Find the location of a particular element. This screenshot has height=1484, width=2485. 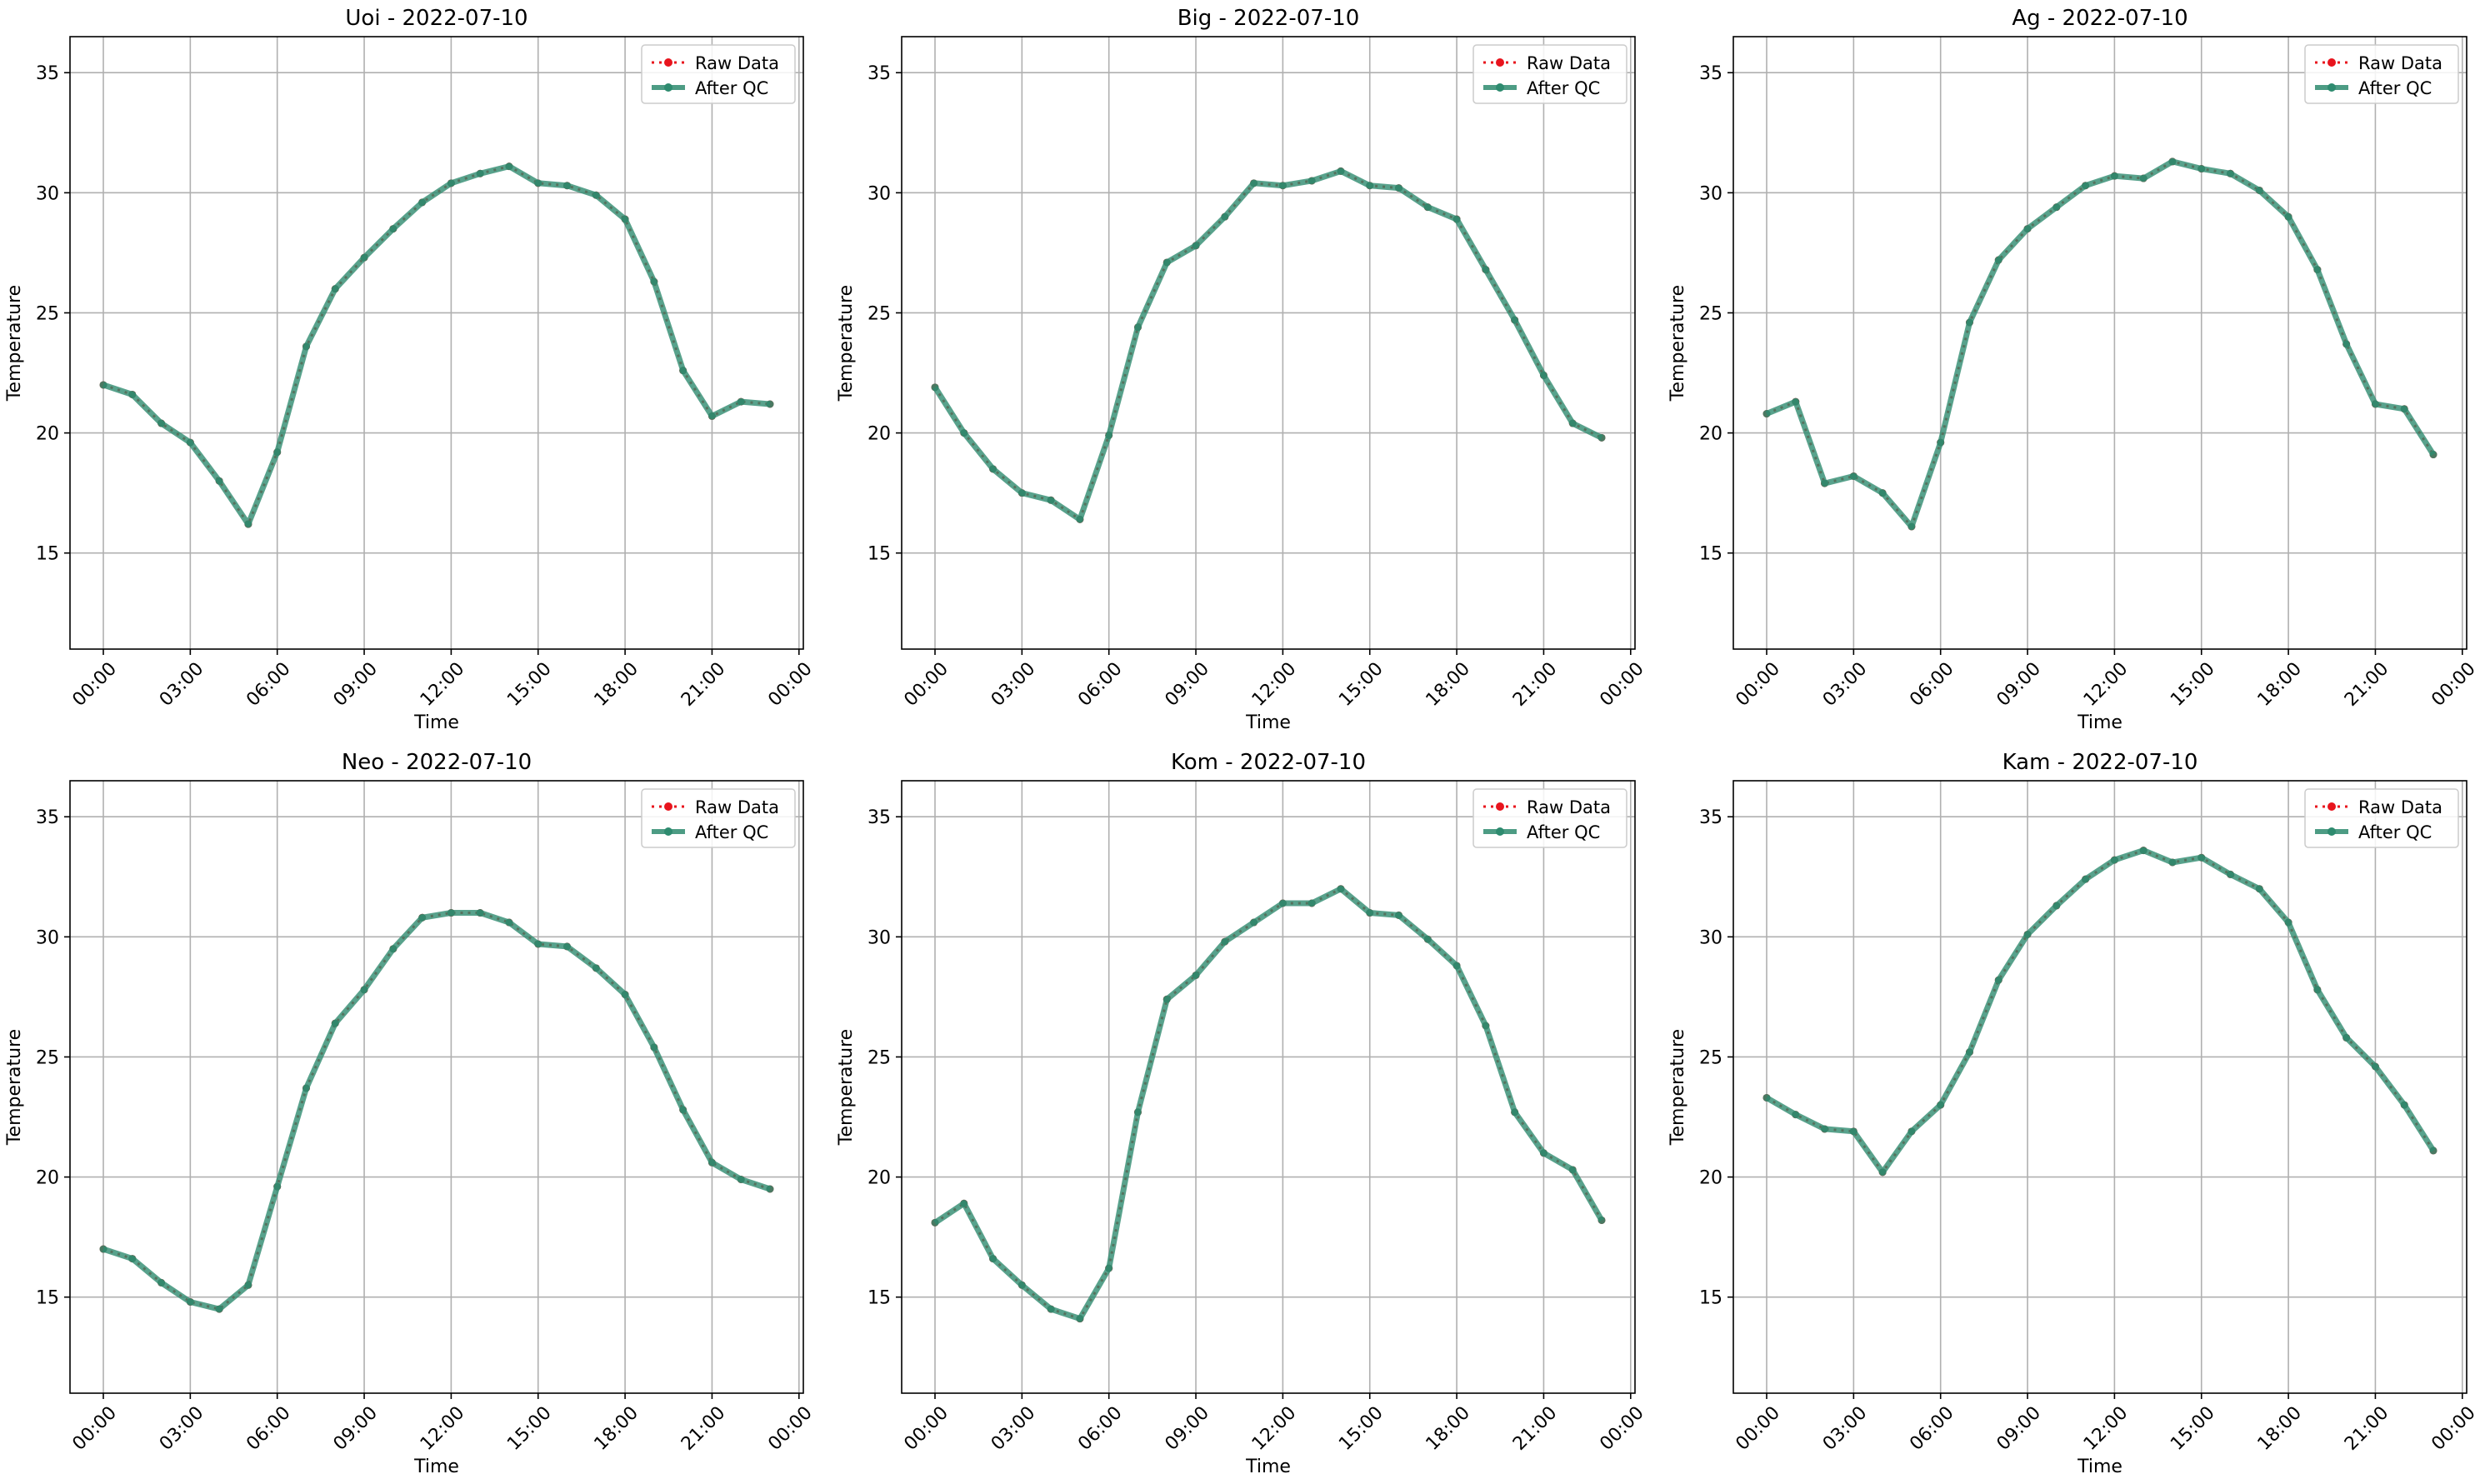

x-axis-label: Time is located at coordinates (2099, 722).